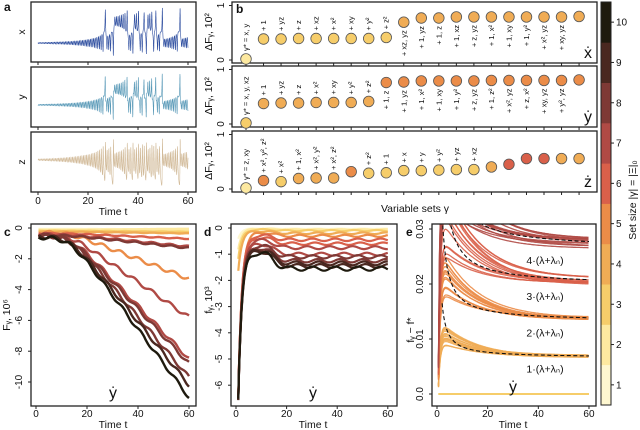  Describe the element at coordinates (7, 7) in the screenshot. I see `panel-letter: a` at that location.